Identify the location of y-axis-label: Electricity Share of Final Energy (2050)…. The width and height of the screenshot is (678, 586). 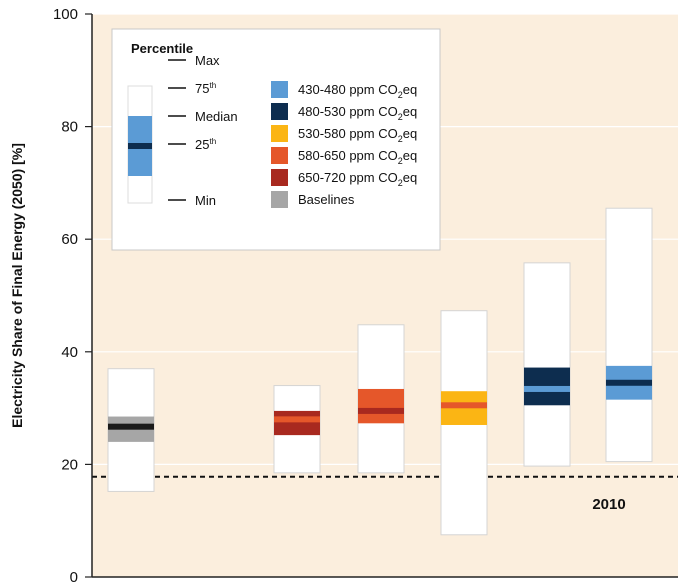
(17, 285).